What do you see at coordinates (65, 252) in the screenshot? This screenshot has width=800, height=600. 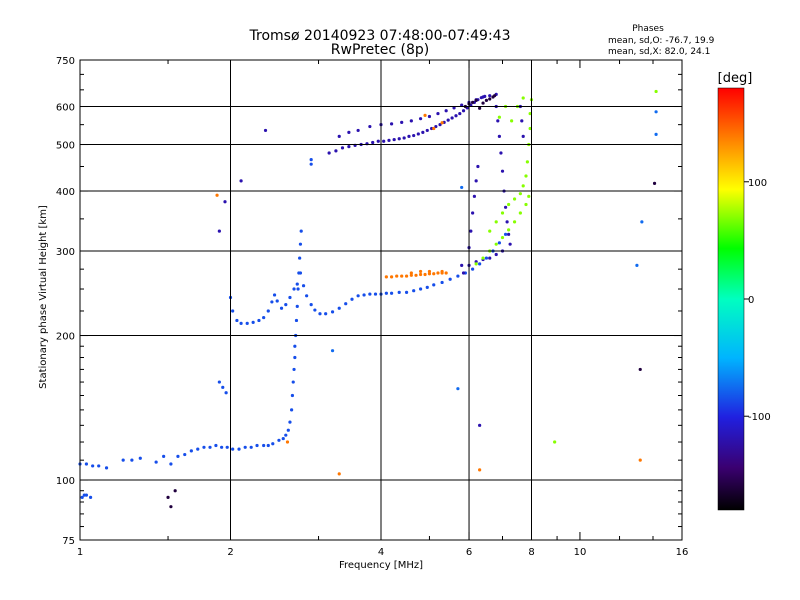 I see `y-tick-label: 300` at bounding box center [65, 252].